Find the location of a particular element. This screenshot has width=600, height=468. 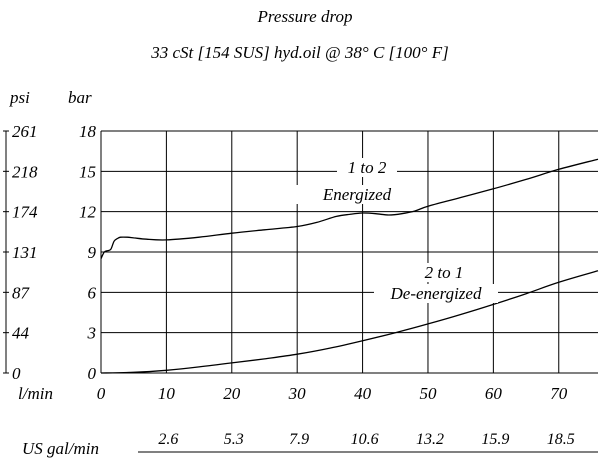

x-tick-label: 70 is located at coordinates (559, 393).